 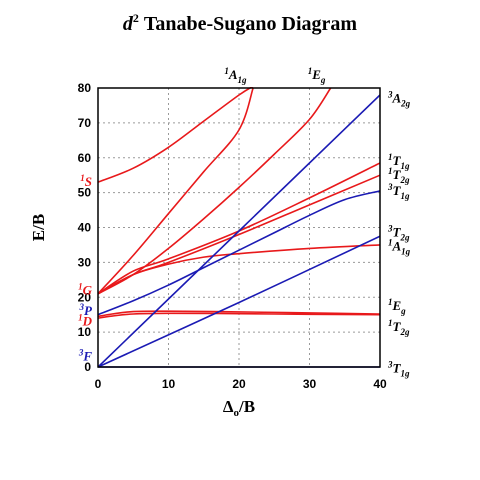 What do you see at coordinates (380, 384) in the screenshot?
I see `x-tick-label: 40` at bounding box center [380, 384].